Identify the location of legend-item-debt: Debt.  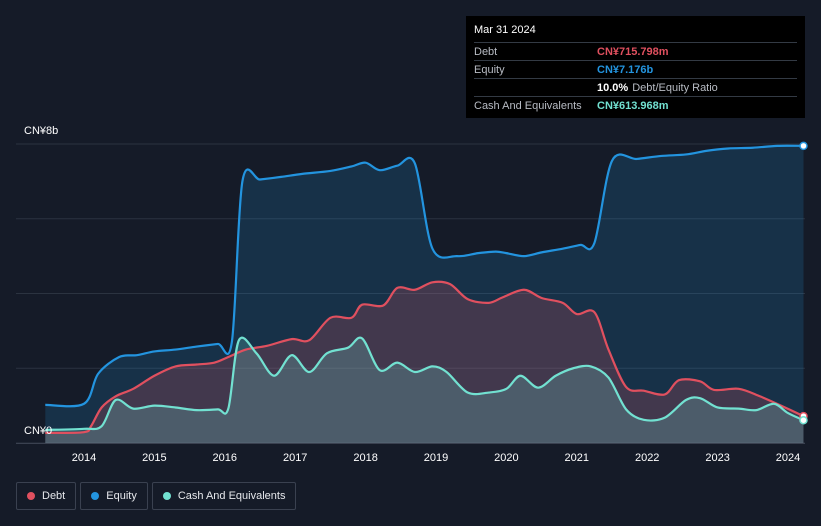
(46, 496).